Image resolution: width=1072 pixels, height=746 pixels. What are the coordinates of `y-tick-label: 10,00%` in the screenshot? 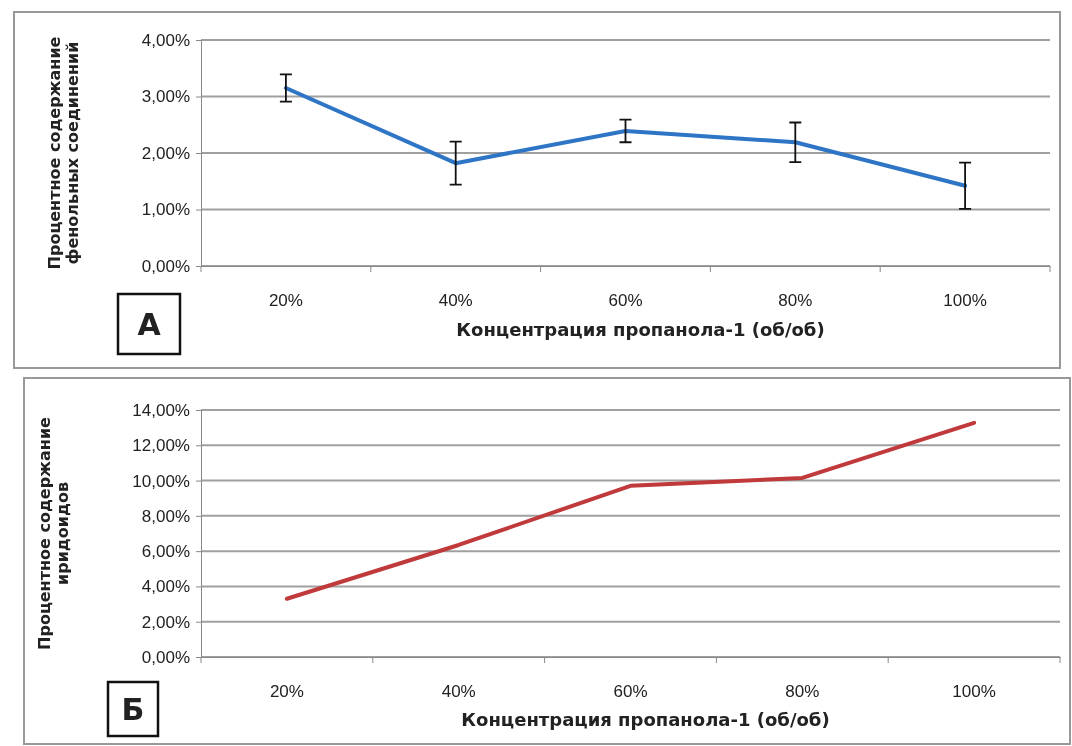 It's located at (161, 481).